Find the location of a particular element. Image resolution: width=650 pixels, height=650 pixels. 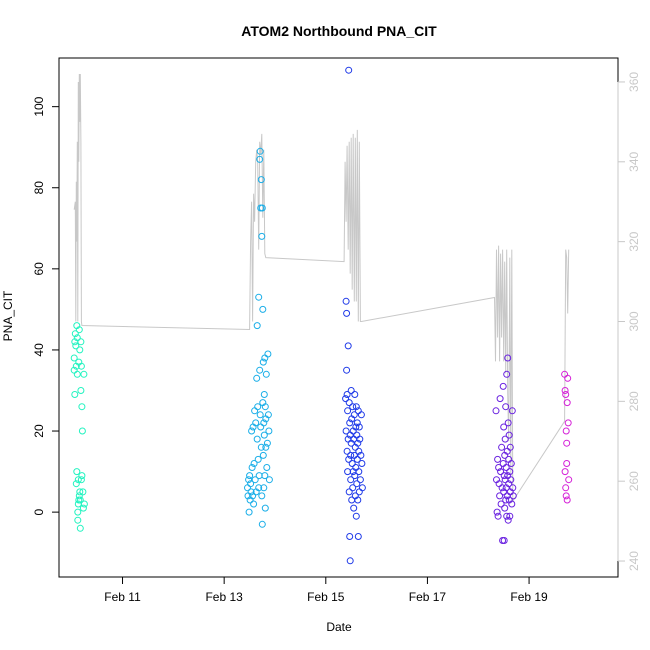

y2-axis: 240 260 280 300 320 340 360 is located at coordinates (629, 321).